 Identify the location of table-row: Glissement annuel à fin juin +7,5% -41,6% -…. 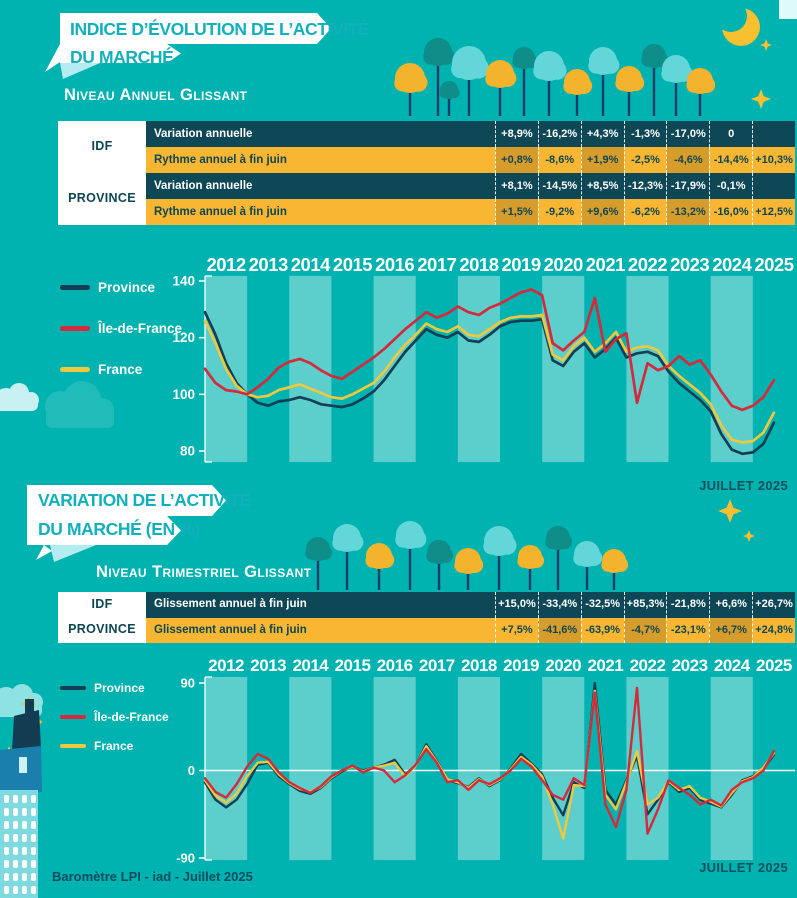
(470, 630).